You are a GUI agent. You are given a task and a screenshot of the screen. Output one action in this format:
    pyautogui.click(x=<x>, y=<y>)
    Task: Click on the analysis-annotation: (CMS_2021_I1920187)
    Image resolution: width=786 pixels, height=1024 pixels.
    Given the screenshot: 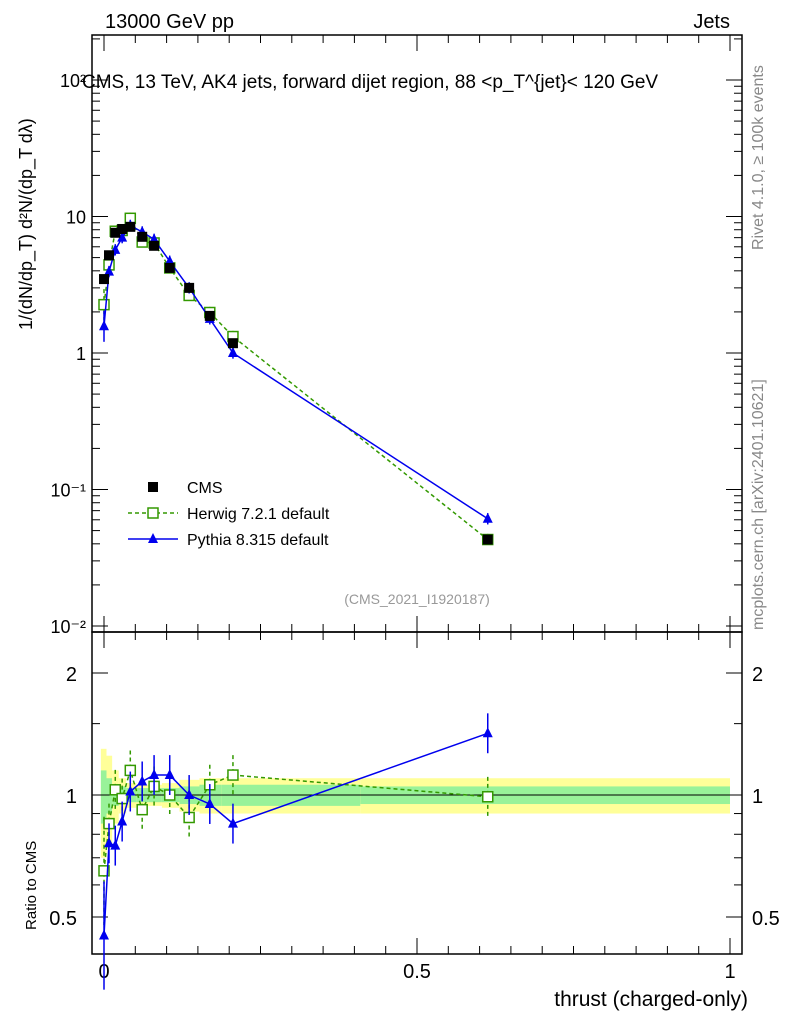 What is the action you would take?
    pyautogui.click(x=417, y=599)
    